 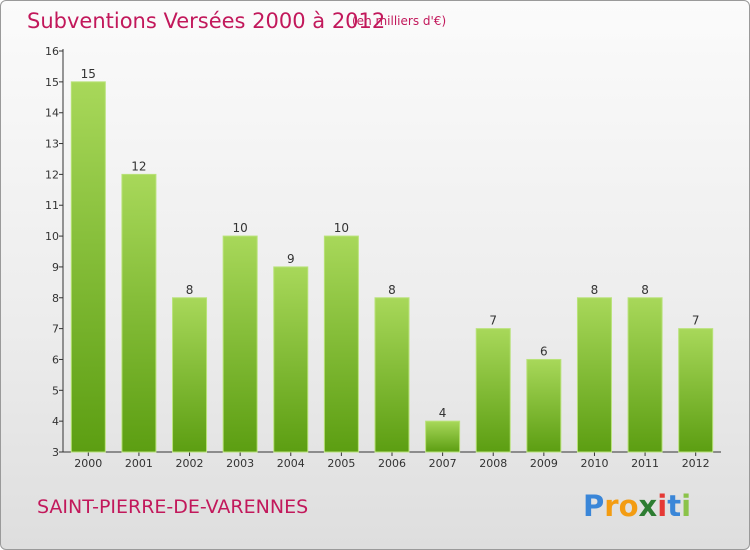 I want to click on bar-value-label: 6, so click(x=544, y=351).